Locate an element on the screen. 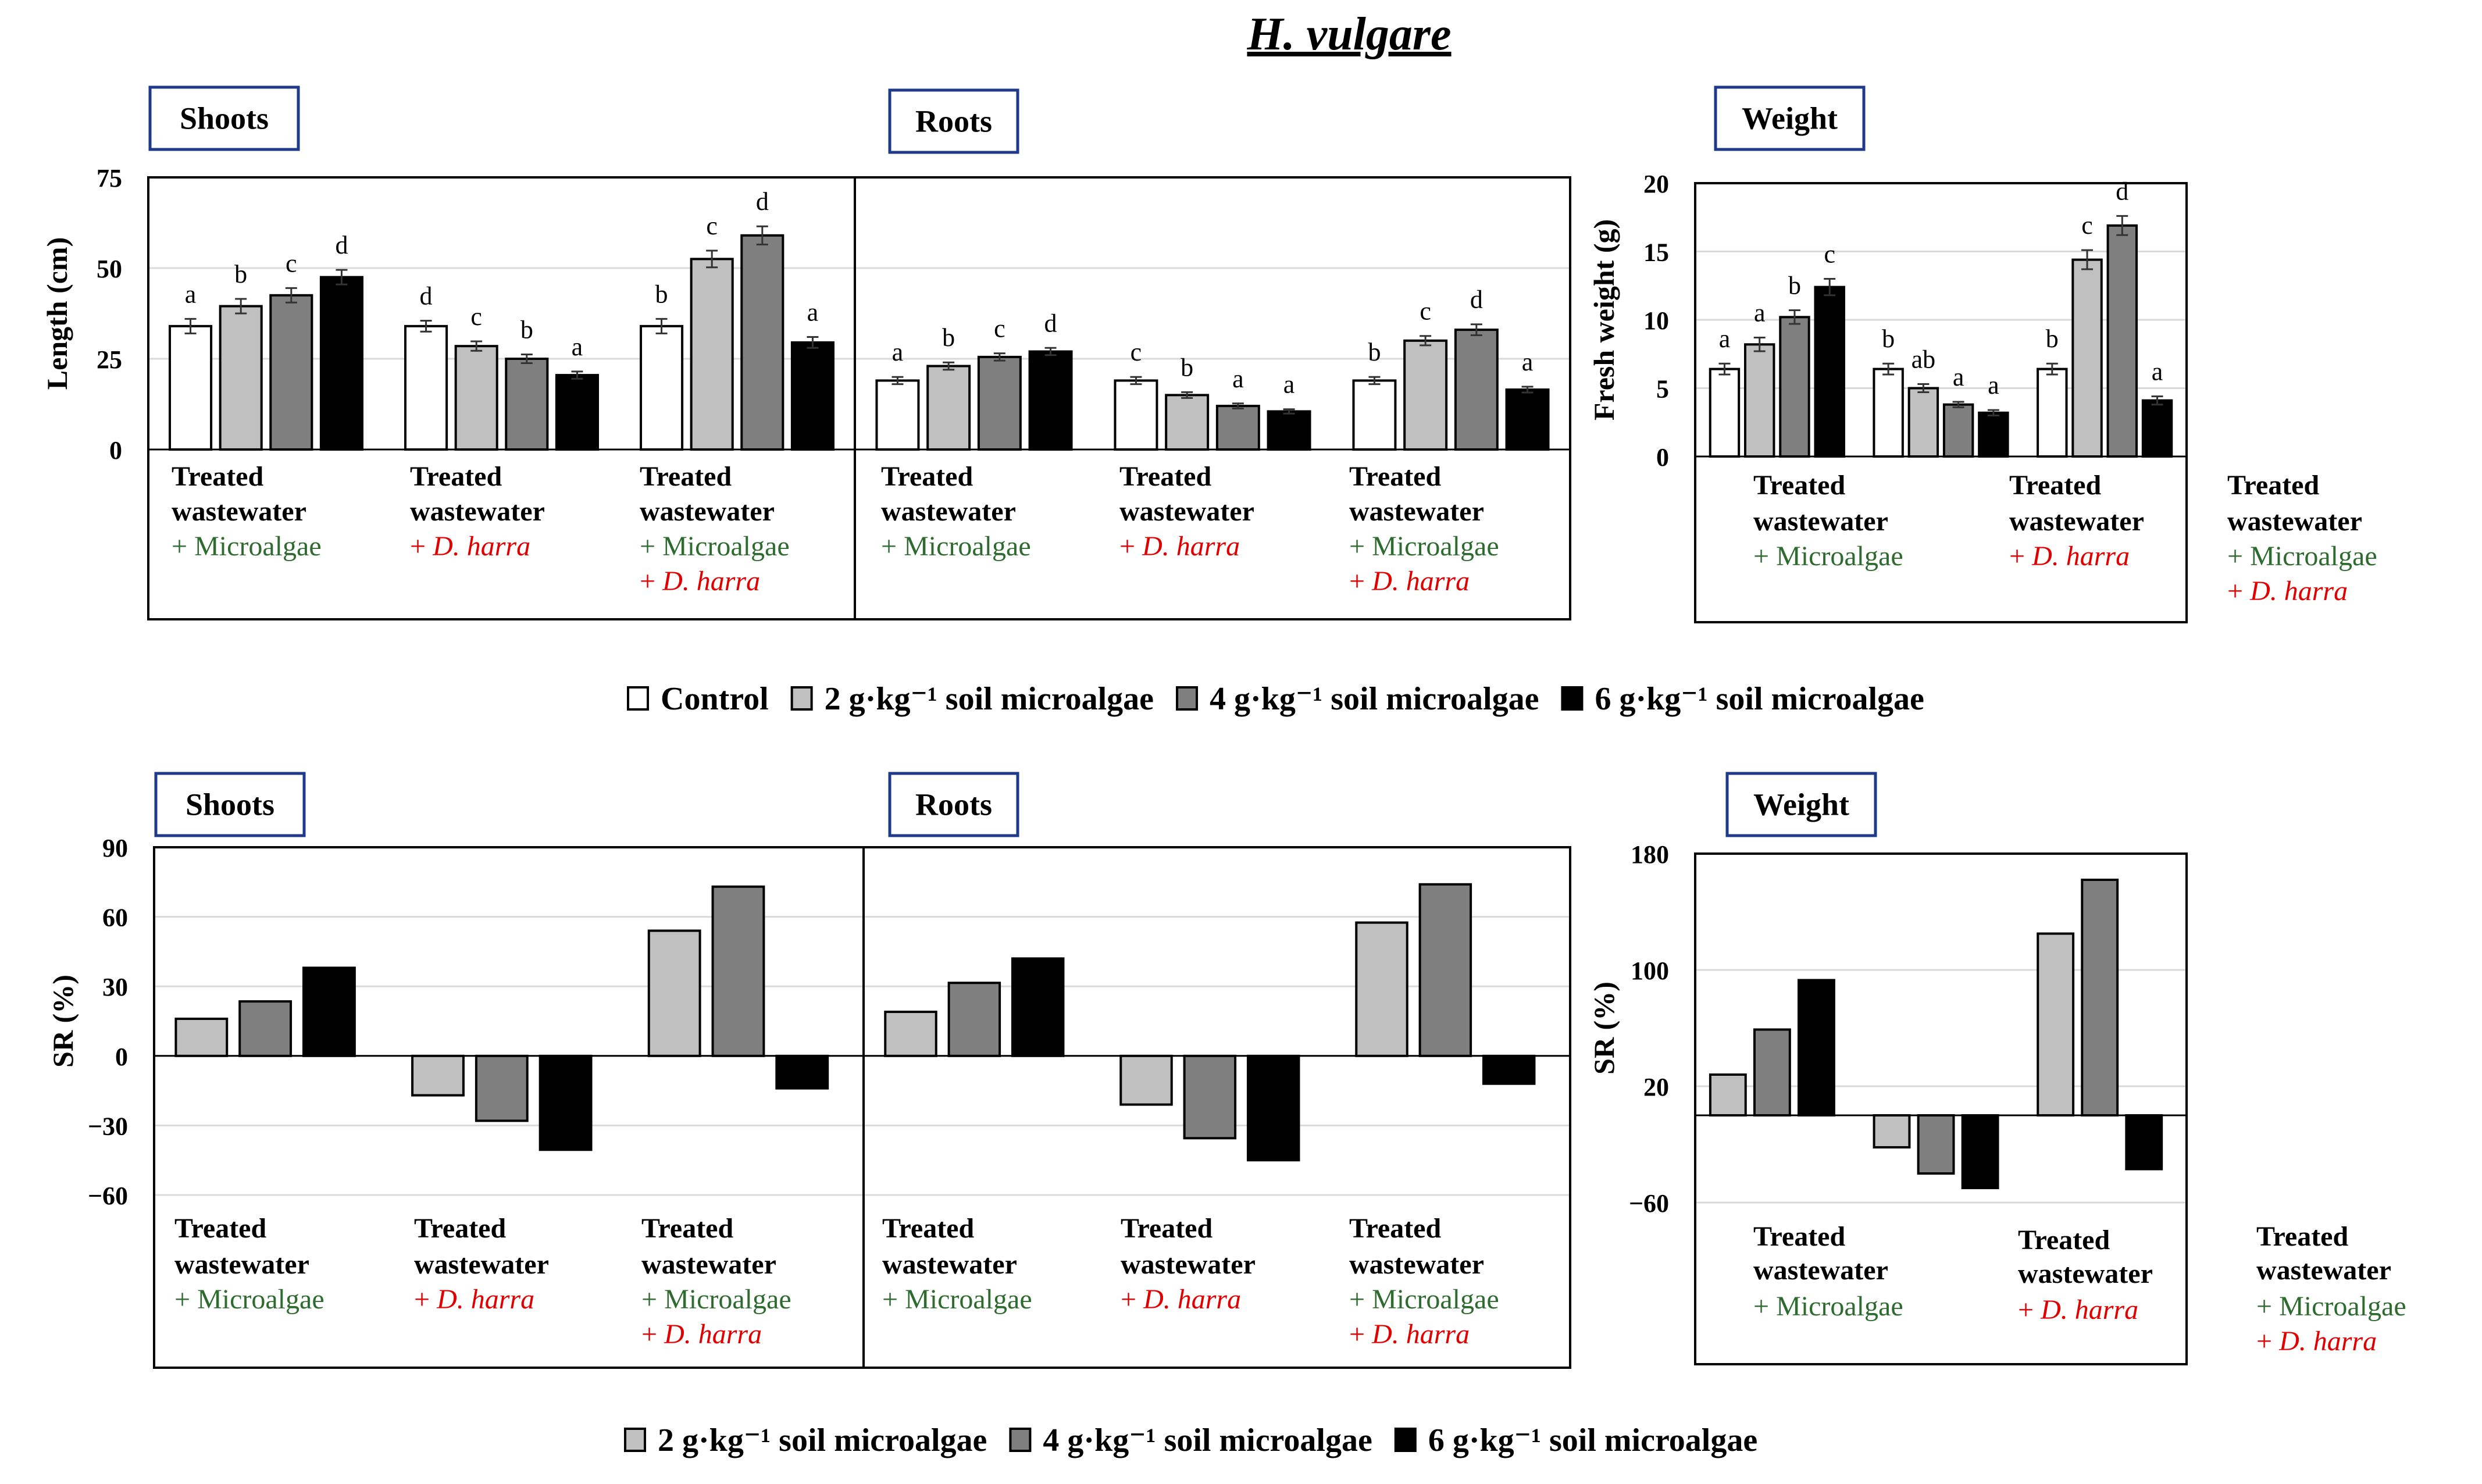 This screenshot has height=1484, width=2482. legend-label-g2: 2 g·kg⁻¹ soil microalgae is located at coordinates (989, 699).